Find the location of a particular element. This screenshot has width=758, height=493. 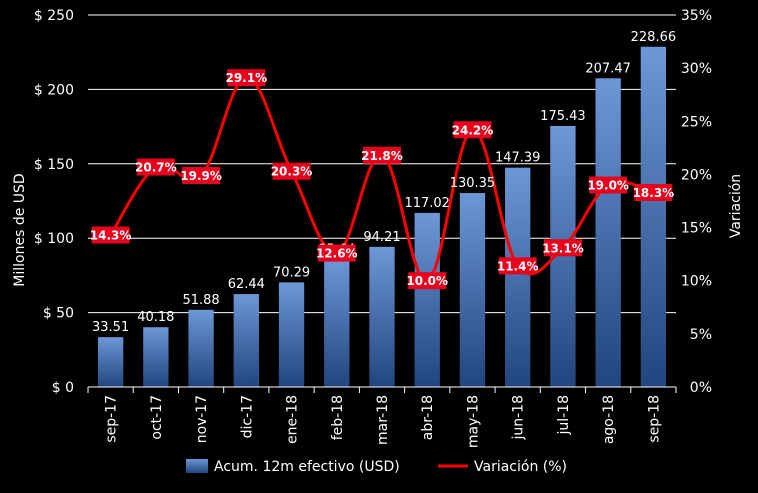

y-tick-label: $ 0 is located at coordinates (63, 388).